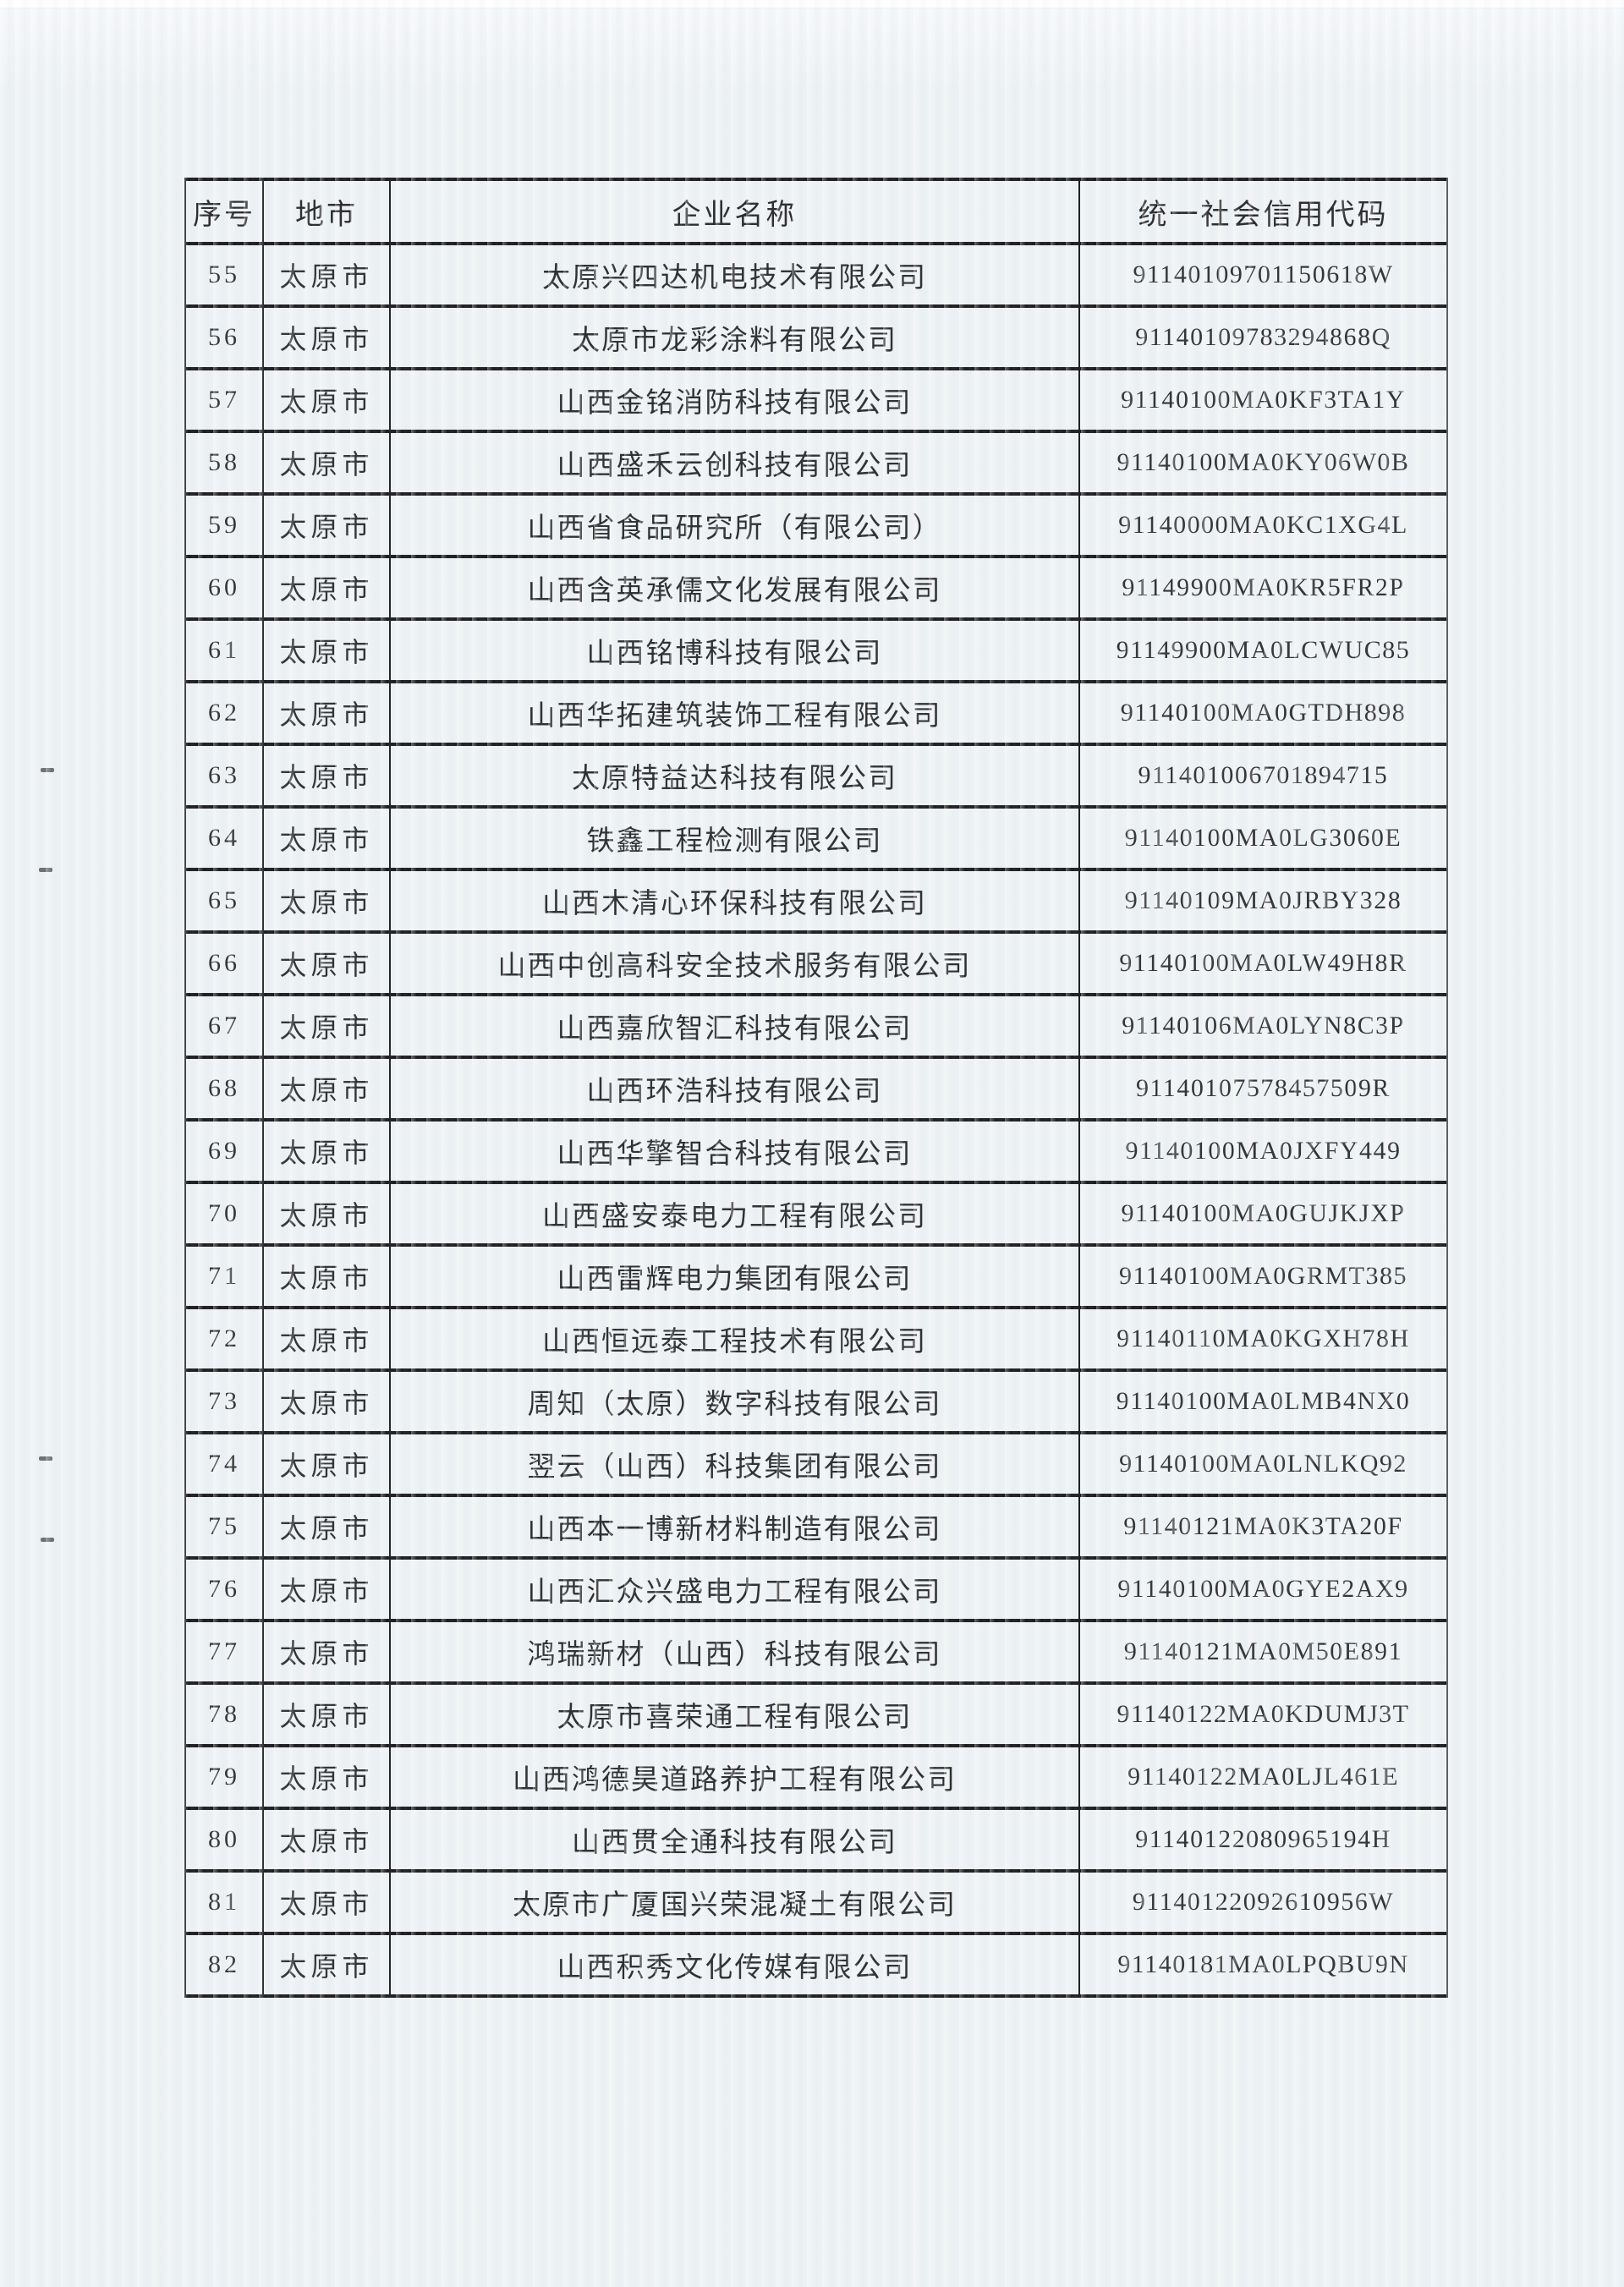  What do you see at coordinates (734, 963) in the screenshot?
I see `company-name-cell: 山西中创高科安全技术服务有限公司` at bounding box center [734, 963].